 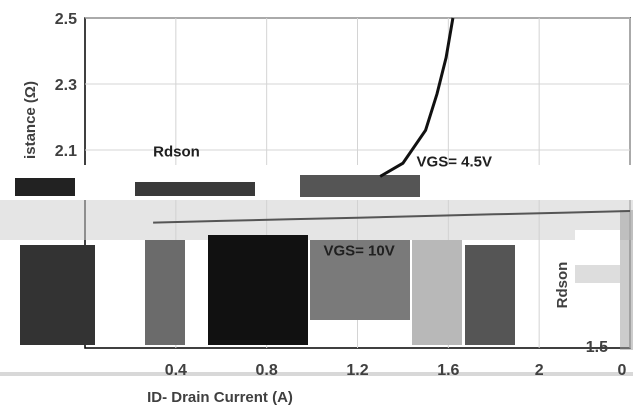 I want to click on annotation-label: VGS= 10V, so click(x=358, y=251).